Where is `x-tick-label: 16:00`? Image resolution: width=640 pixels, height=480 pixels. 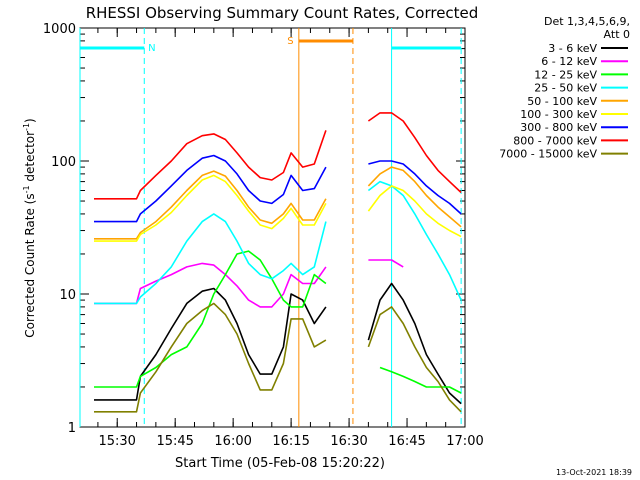
x-tick-label: 16:00 is located at coordinates (232, 441).